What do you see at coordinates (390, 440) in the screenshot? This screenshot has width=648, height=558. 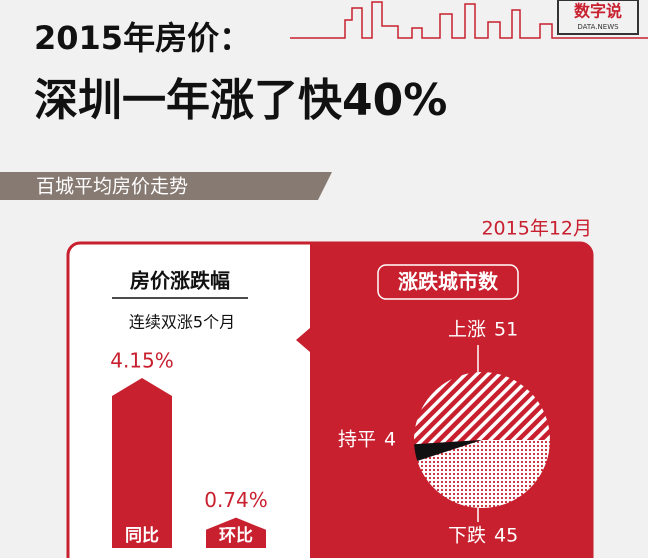 I see `slice-value: 4` at bounding box center [390, 440].